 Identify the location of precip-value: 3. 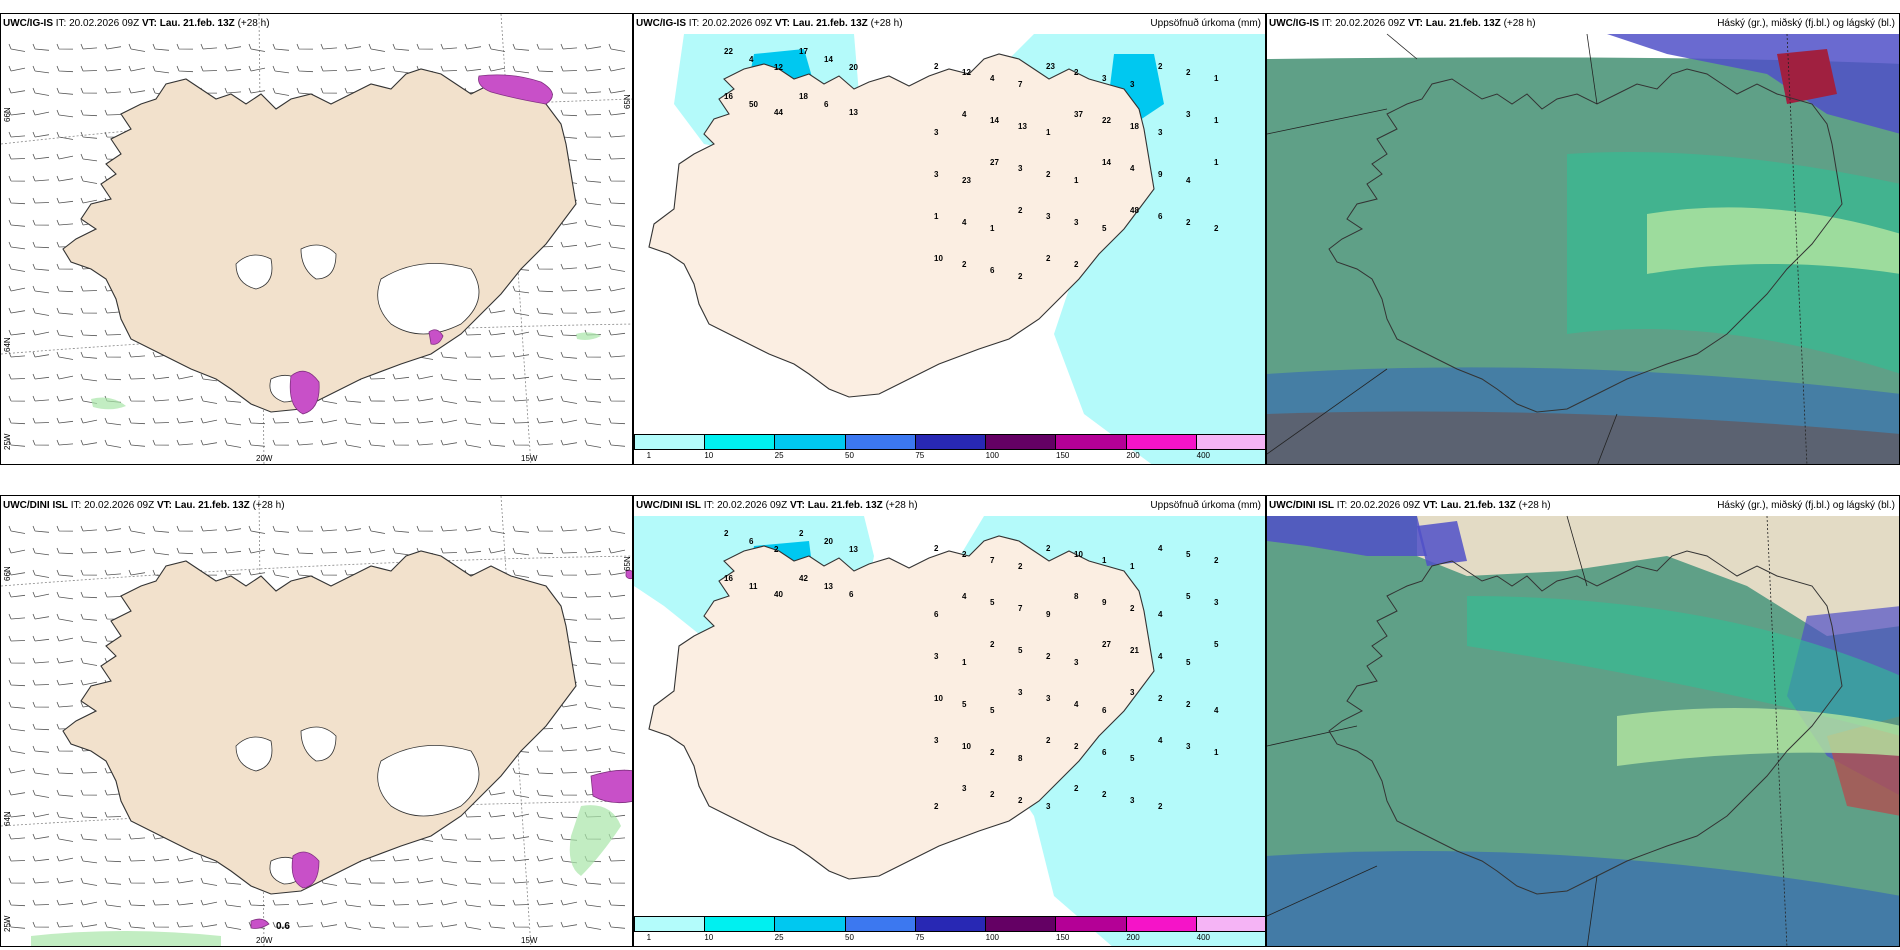
(1020, 692).